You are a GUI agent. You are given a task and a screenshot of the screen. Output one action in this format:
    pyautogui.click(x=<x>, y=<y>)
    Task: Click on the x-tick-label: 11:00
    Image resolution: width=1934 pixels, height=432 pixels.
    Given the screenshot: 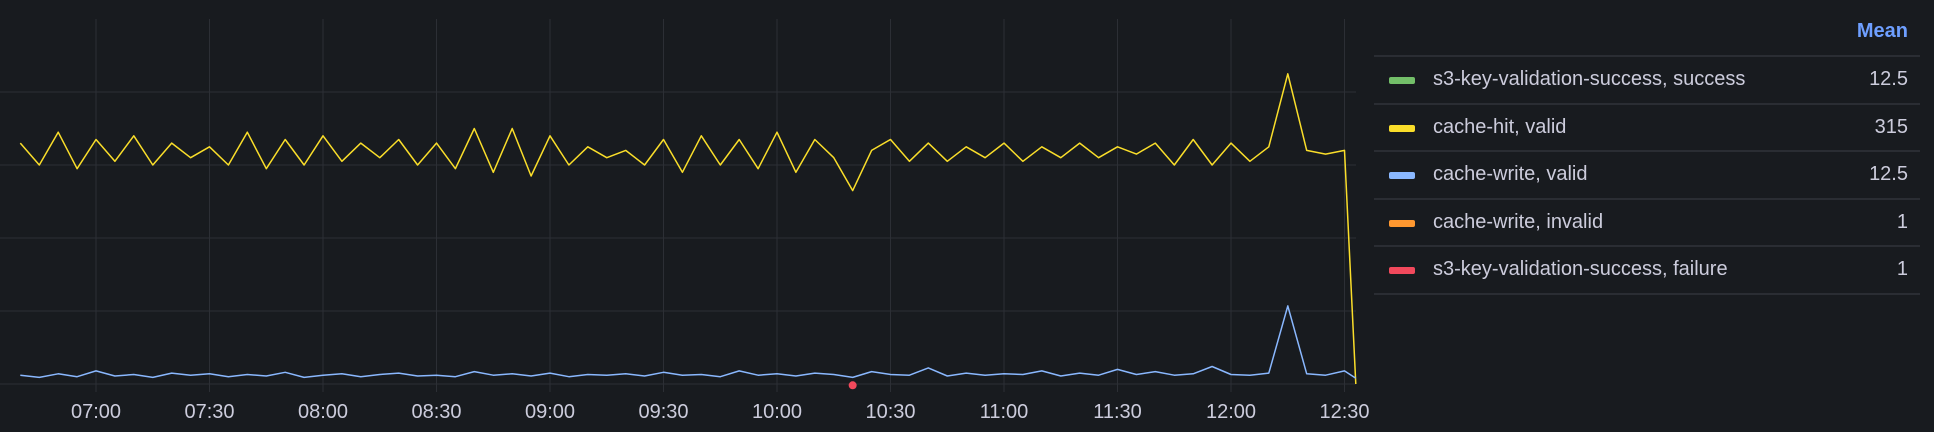 What is the action you would take?
    pyautogui.click(x=1004, y=412)
    